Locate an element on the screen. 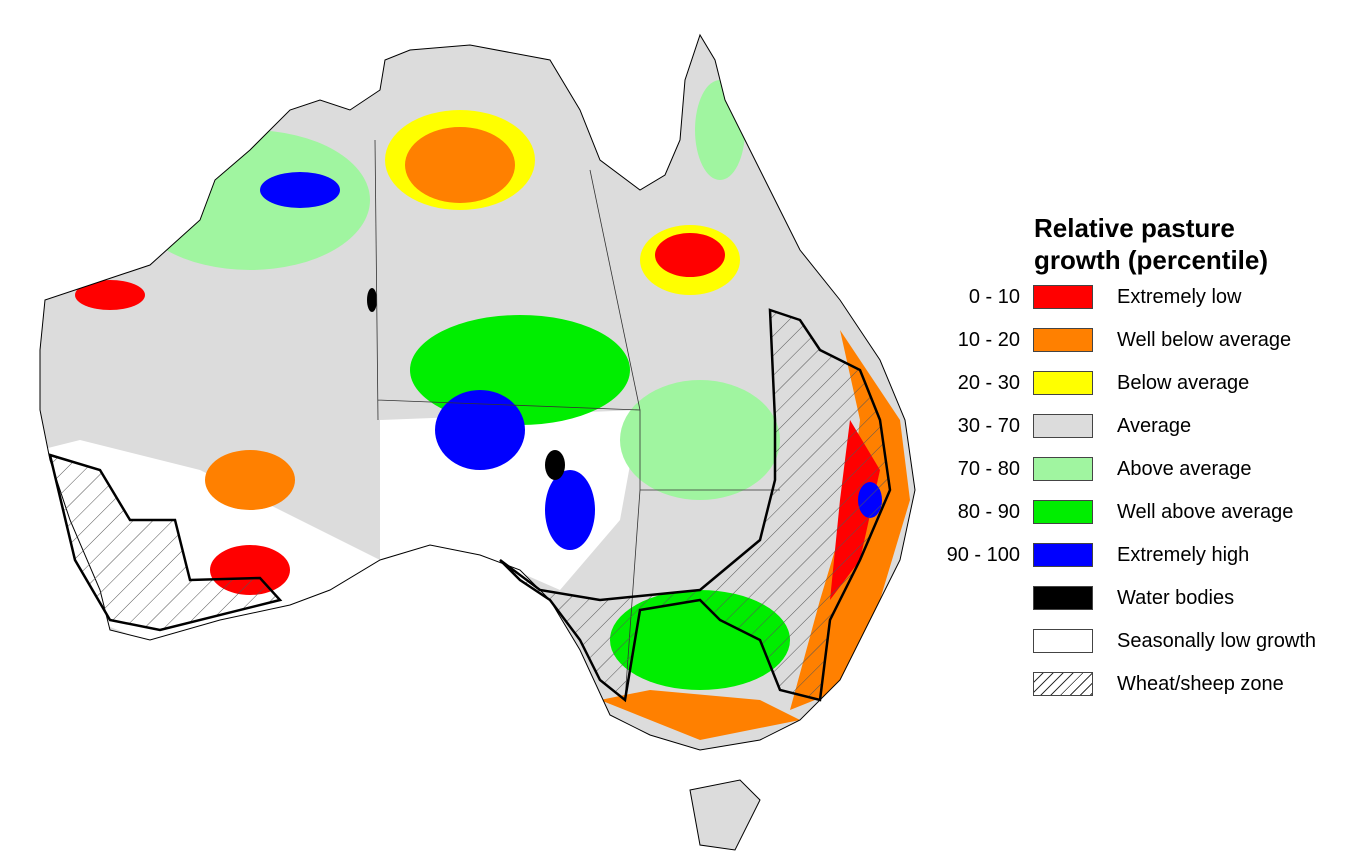 Image resolution: width=1354 pixels, height=866 pixels. legend-range: 20 - 30 is located at coordinates (988, 383).